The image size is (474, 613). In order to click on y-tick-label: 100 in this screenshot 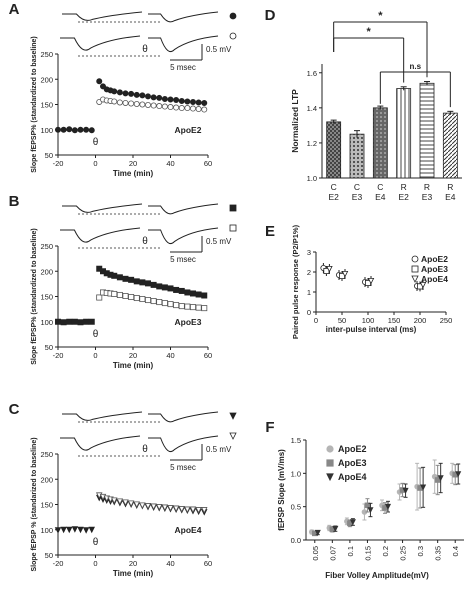, I will do `click(46, 322)`.